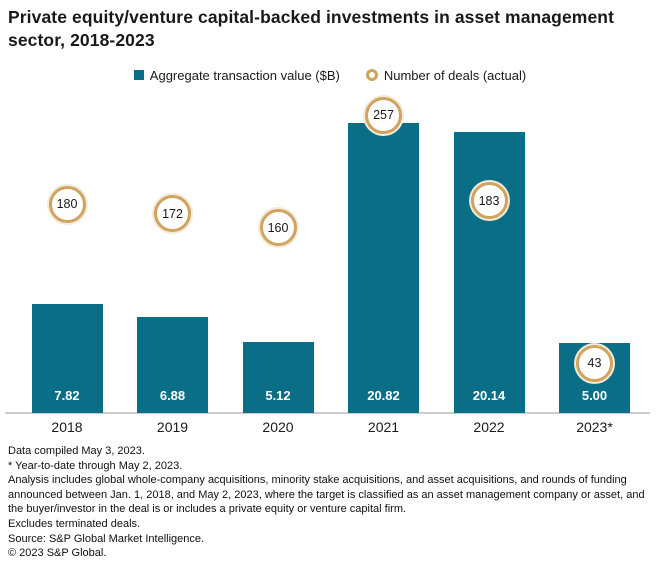 The width and height of the screenshot is (660, 568). What do you see at coordinates (489, 272) in the screenshot?
I see `bar-2022` at bounding box center [489, 272].